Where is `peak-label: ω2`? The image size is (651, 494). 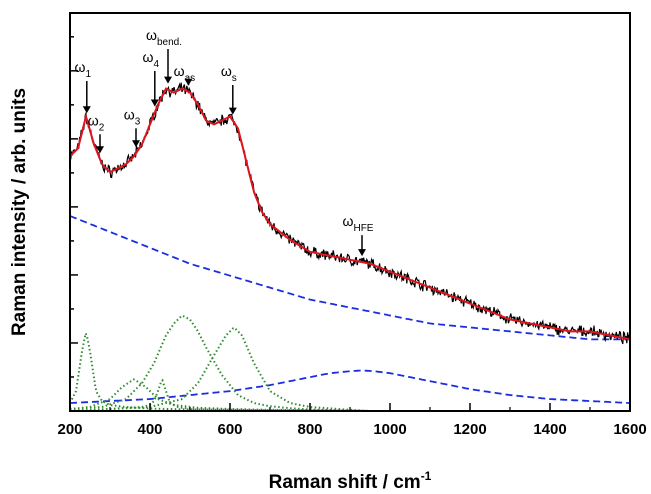 peak-label: ω2 is located at coordinates (96, 122).